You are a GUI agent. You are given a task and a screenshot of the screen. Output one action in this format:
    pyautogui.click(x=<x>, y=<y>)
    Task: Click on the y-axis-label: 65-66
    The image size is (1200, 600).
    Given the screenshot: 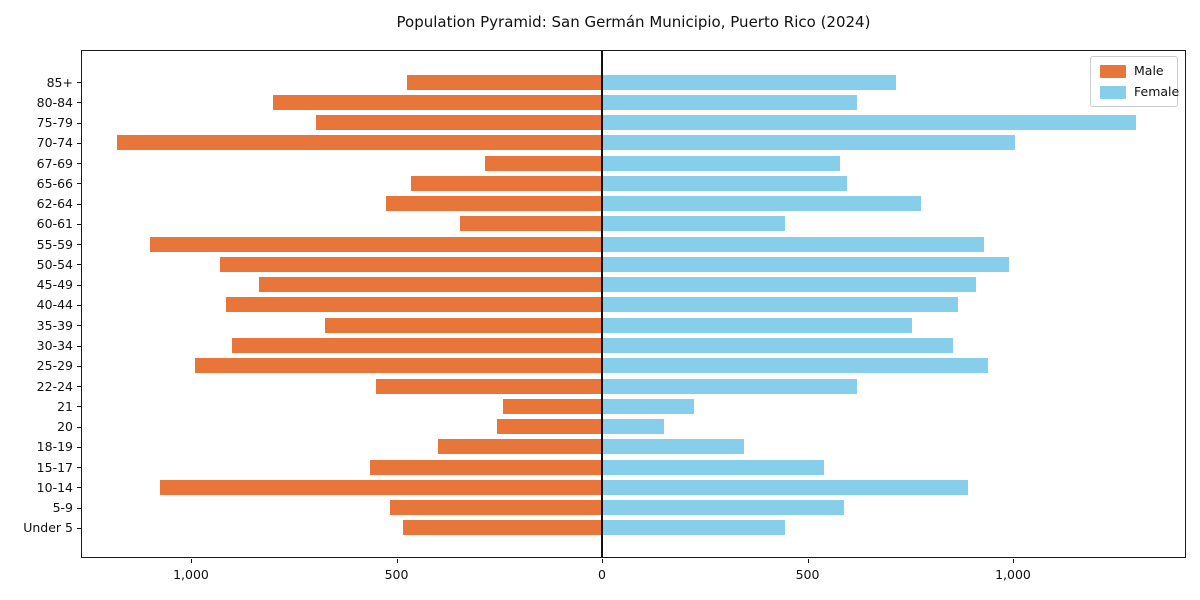 What is the action you would take?
    pyautogui.click(x=54, y=183)
    